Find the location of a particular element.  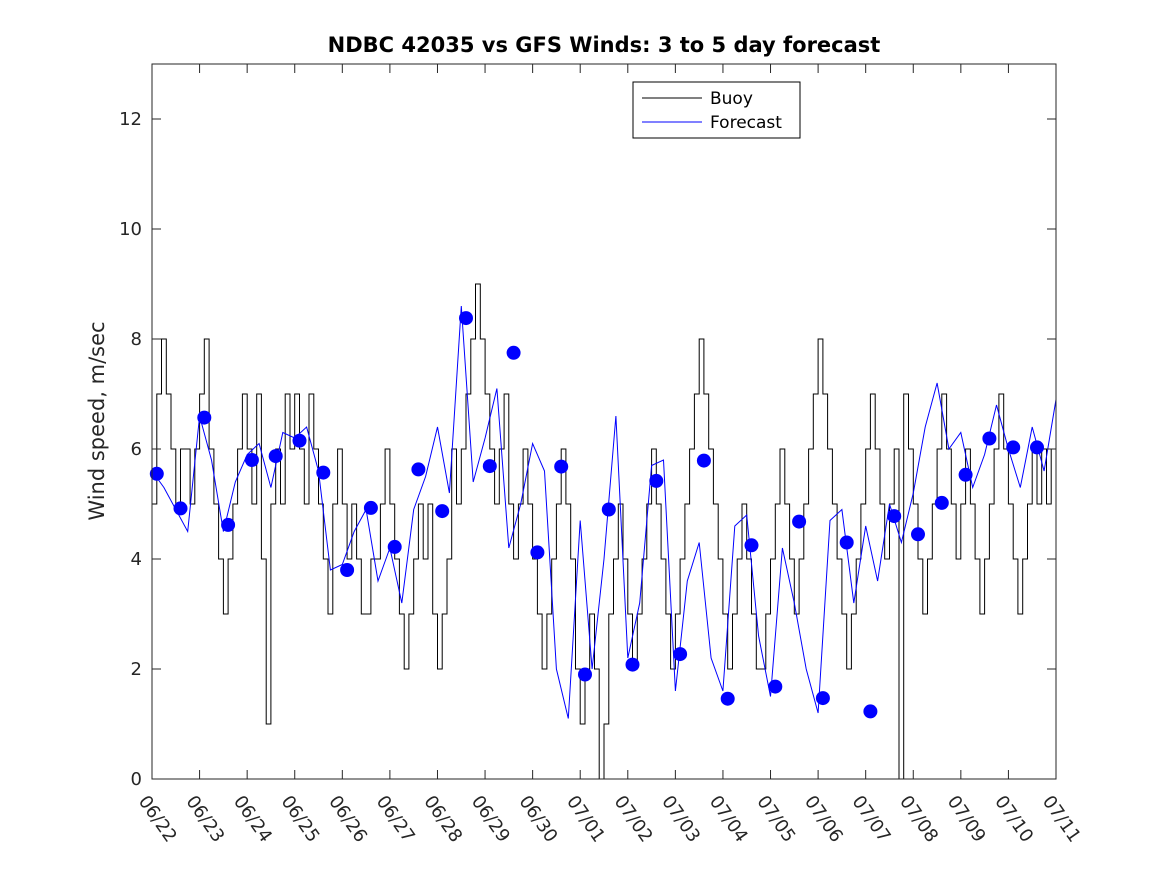

x-tick-label: 07/07 is located at coordinates (871, 819).